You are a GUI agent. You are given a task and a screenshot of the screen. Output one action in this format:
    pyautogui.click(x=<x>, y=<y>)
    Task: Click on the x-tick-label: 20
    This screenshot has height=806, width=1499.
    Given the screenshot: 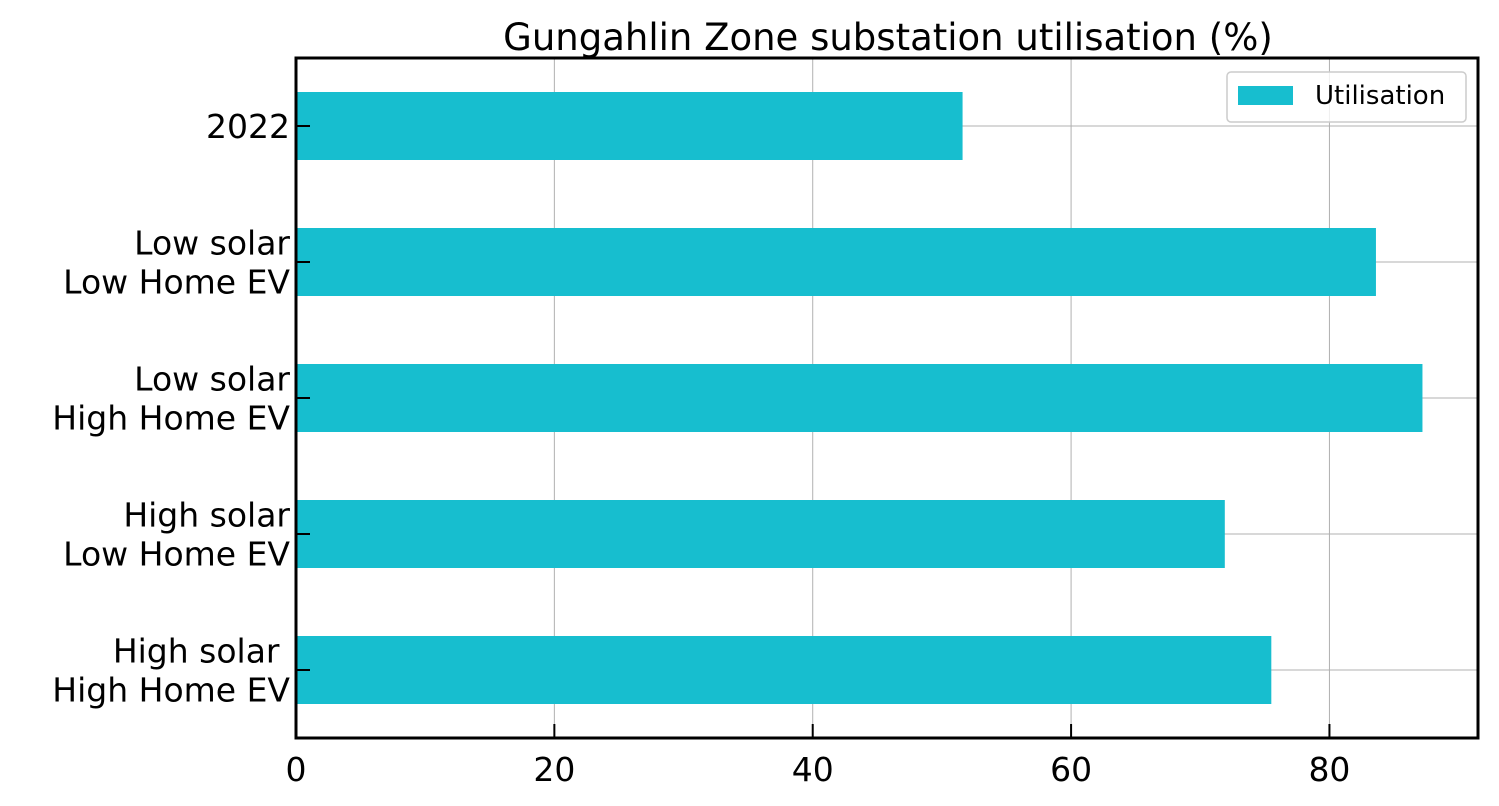 What is the action you would take?
    pyautogui.click(x=554, y=769)
    